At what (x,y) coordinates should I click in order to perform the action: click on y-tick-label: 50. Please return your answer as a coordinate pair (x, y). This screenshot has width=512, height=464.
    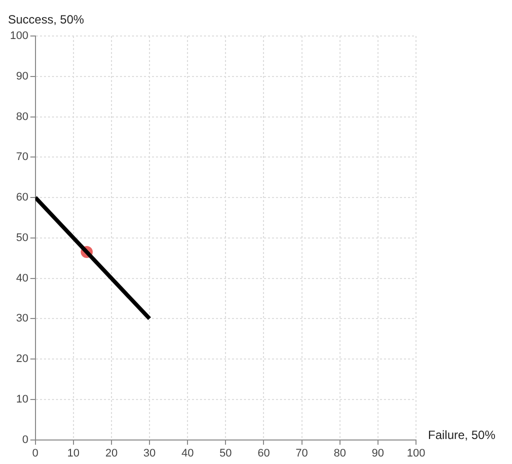
    Looking at the image, I should click on (22, 238).